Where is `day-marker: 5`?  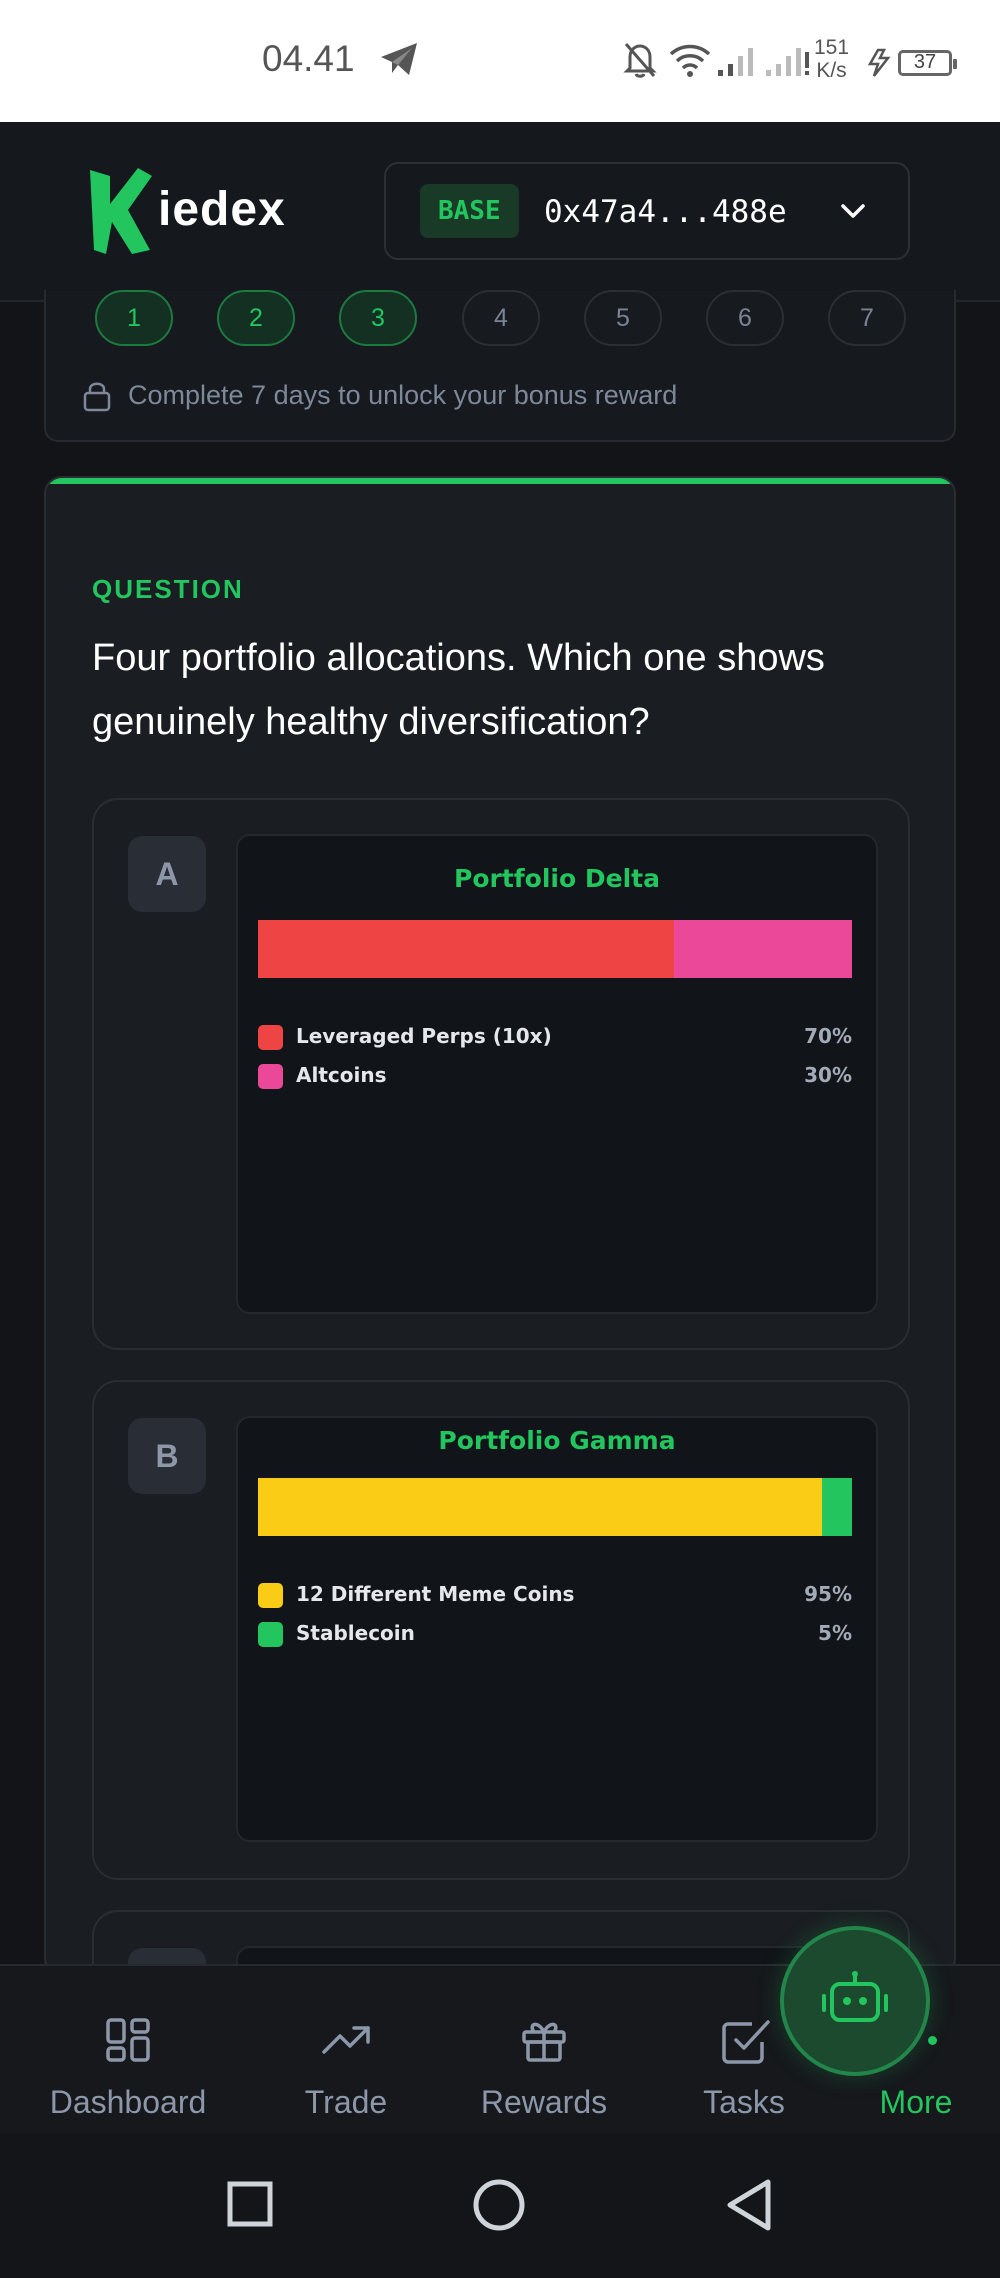
day-marker: 5 is located at coordinates (623, 318).